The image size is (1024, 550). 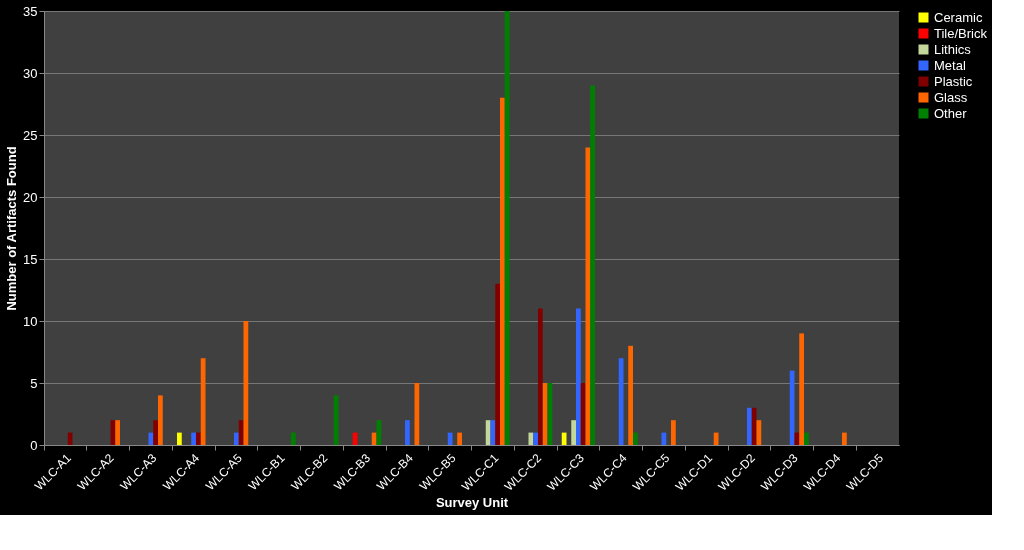 What do you see at coordinates (953, 81) in the screenshot?
I see `legend-label: Plastic` at bounding box center [953, 81].